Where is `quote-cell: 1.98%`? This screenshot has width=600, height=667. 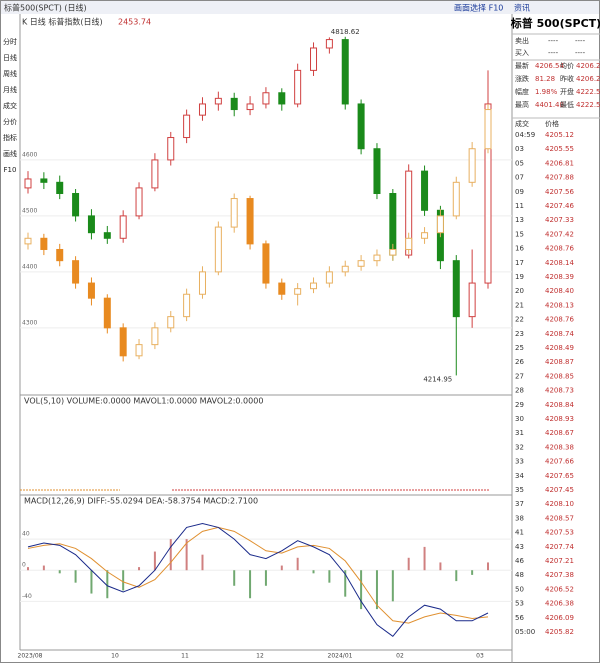 quote-cell: 1.98% is located at coordinates (546, 92).